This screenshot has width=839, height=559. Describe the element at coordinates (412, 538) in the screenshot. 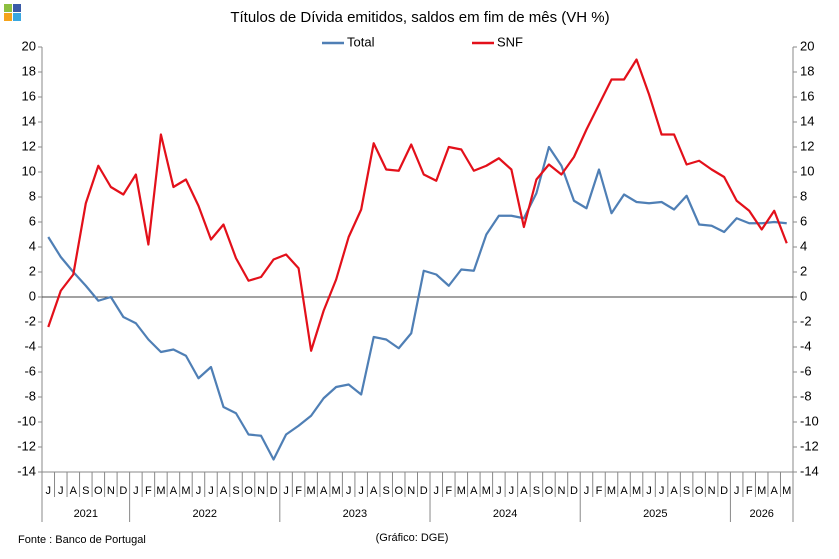

I see `credit: (Gráfico: DGE)` at that location.